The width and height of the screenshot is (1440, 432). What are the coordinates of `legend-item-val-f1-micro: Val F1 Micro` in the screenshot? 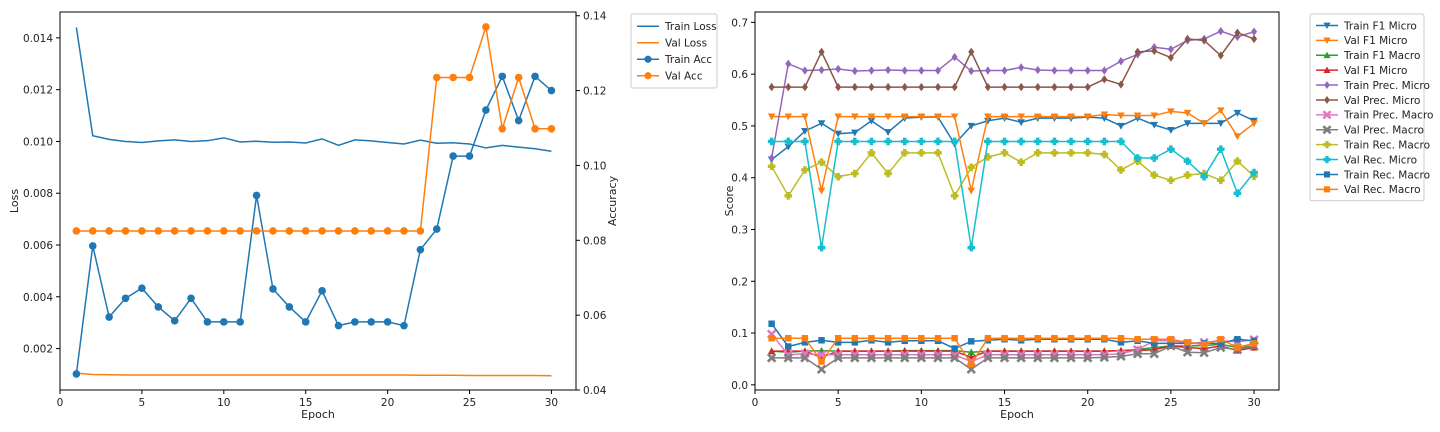 It's located at (1361, 41).